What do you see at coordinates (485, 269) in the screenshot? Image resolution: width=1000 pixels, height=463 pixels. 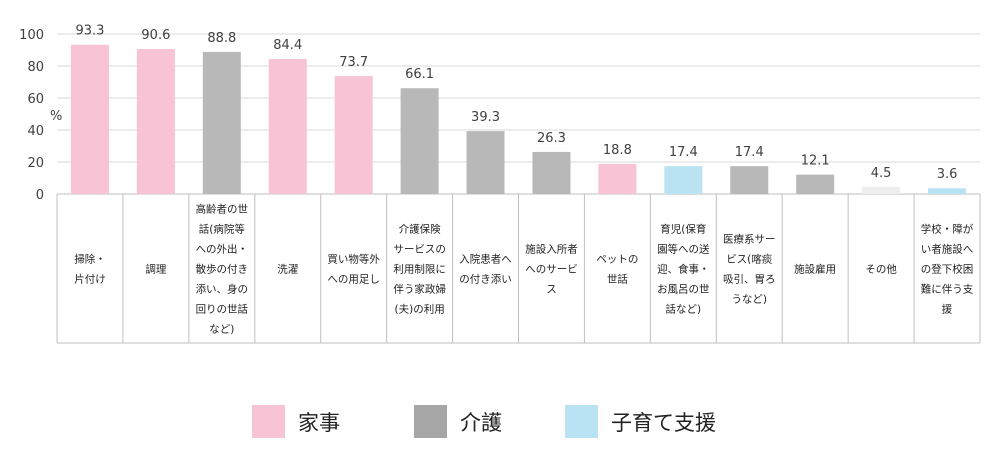 I see `x-tick-label: 入院患者への付き添い` at bounding box center [485, 269].